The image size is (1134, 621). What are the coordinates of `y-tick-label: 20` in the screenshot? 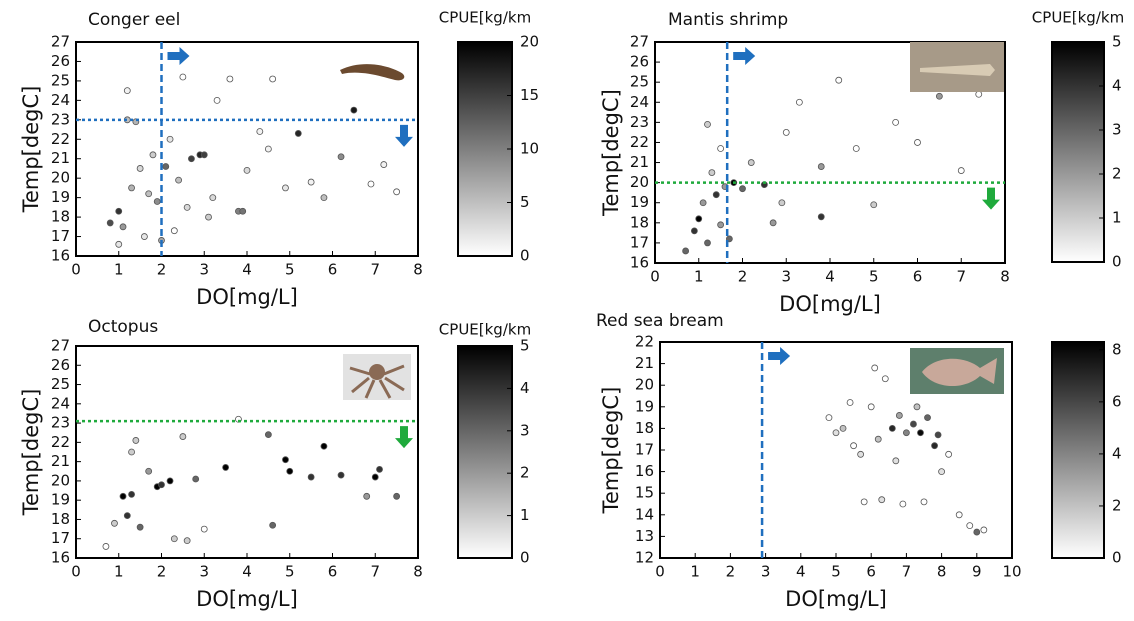 It's located at (60, 178).